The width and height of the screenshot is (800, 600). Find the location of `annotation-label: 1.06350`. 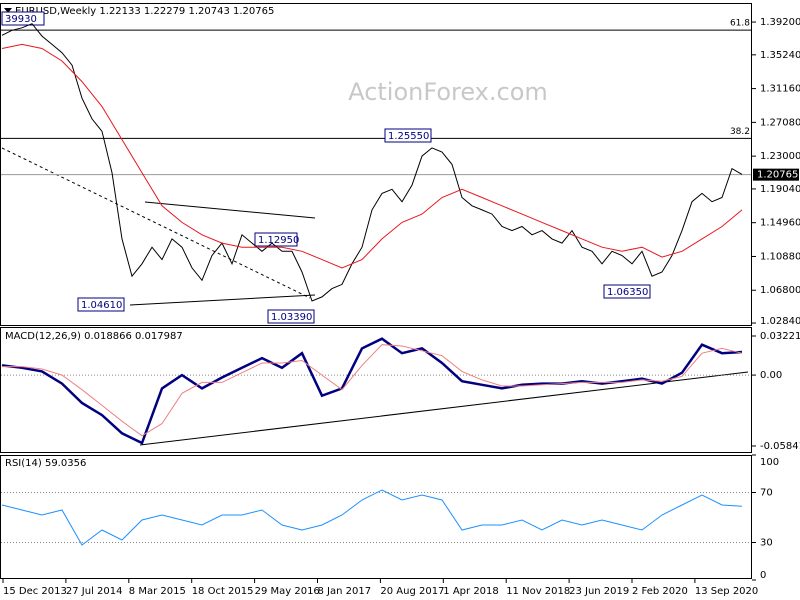

annotation-label: 1.06350 is located at coordinates (627, 292).